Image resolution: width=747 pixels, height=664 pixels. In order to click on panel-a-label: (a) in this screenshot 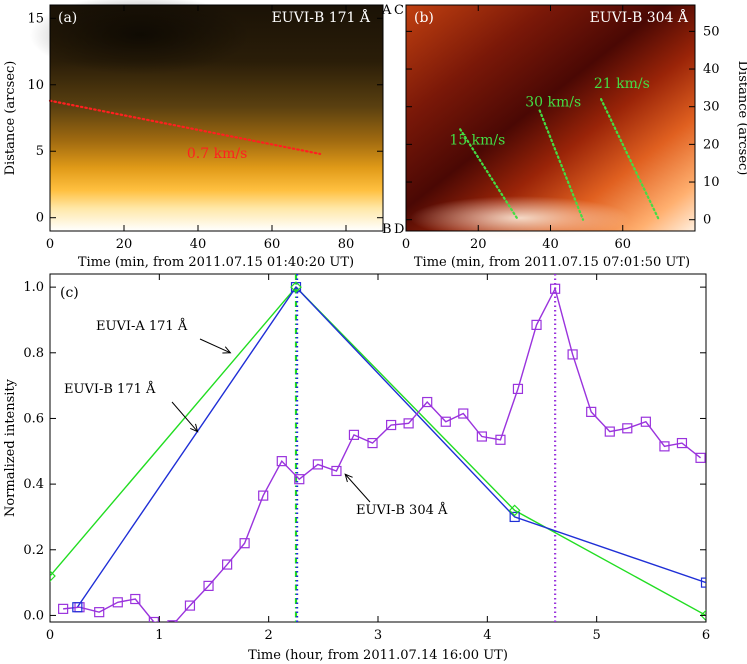, I will do `click(67, 18)`.